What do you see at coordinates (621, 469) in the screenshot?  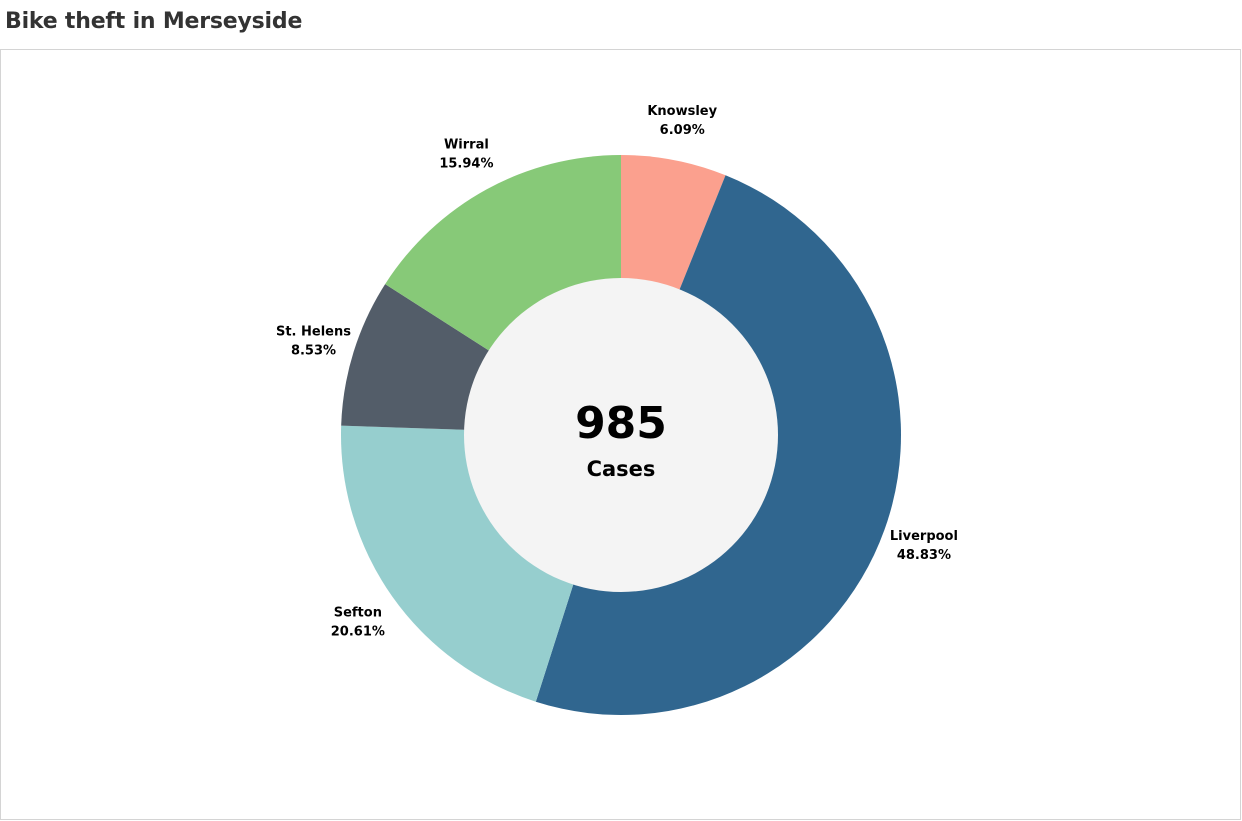 I see `center-total-label: Cases` at bounding box center [621, 469].